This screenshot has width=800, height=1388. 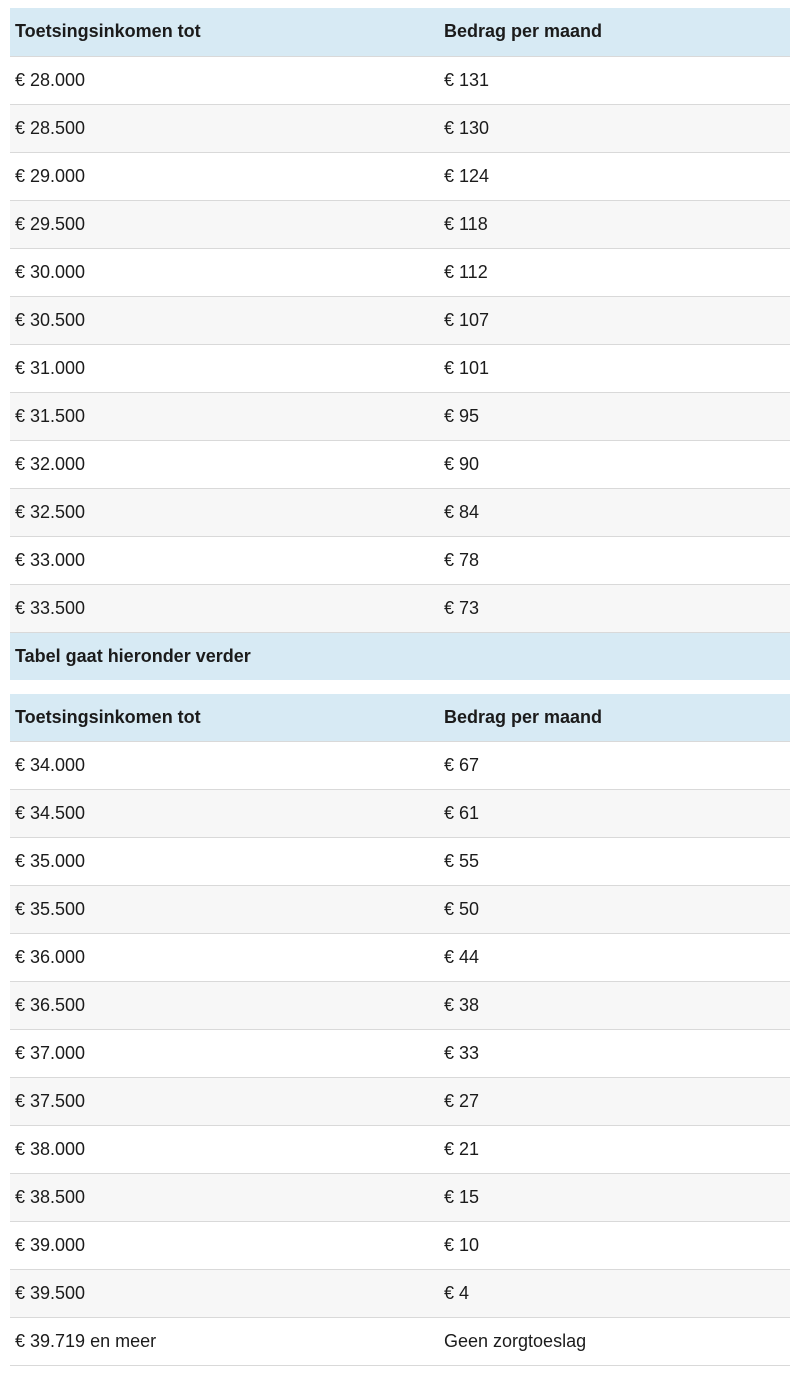 I want to click on amount-cell: € 131, so click(x=614, y=79).